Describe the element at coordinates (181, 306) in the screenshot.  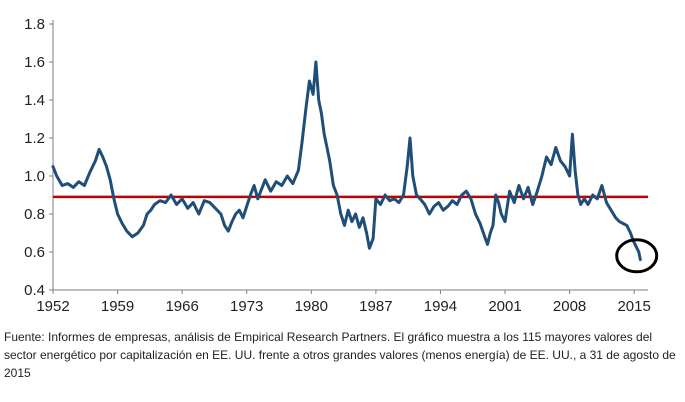
I see `x-tick-label: 1966` at that location.